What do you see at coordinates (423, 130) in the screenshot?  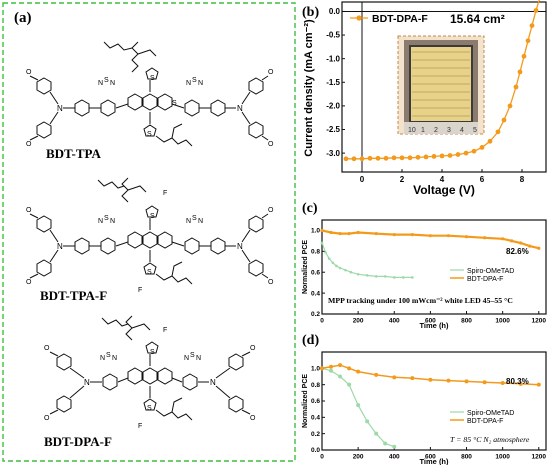 I see `ruler-label: 1` at bounding box center [423, 130].